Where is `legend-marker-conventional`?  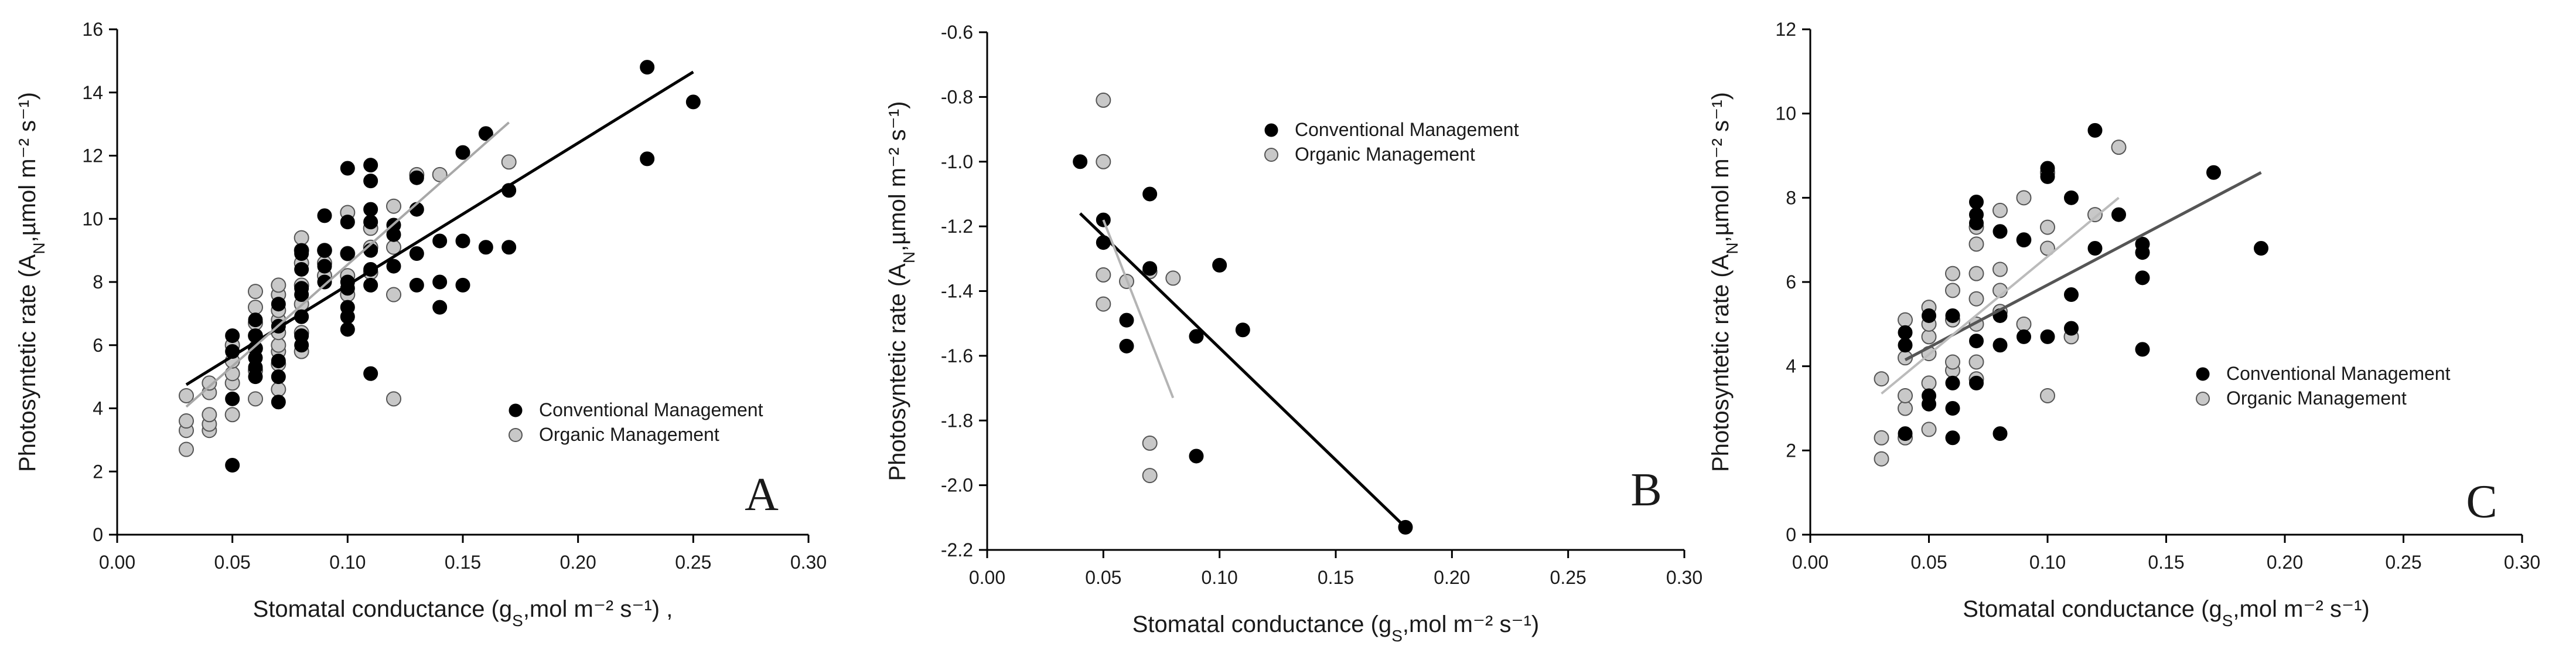
legend-marker-conventional is located at coordinates (2203, 374).